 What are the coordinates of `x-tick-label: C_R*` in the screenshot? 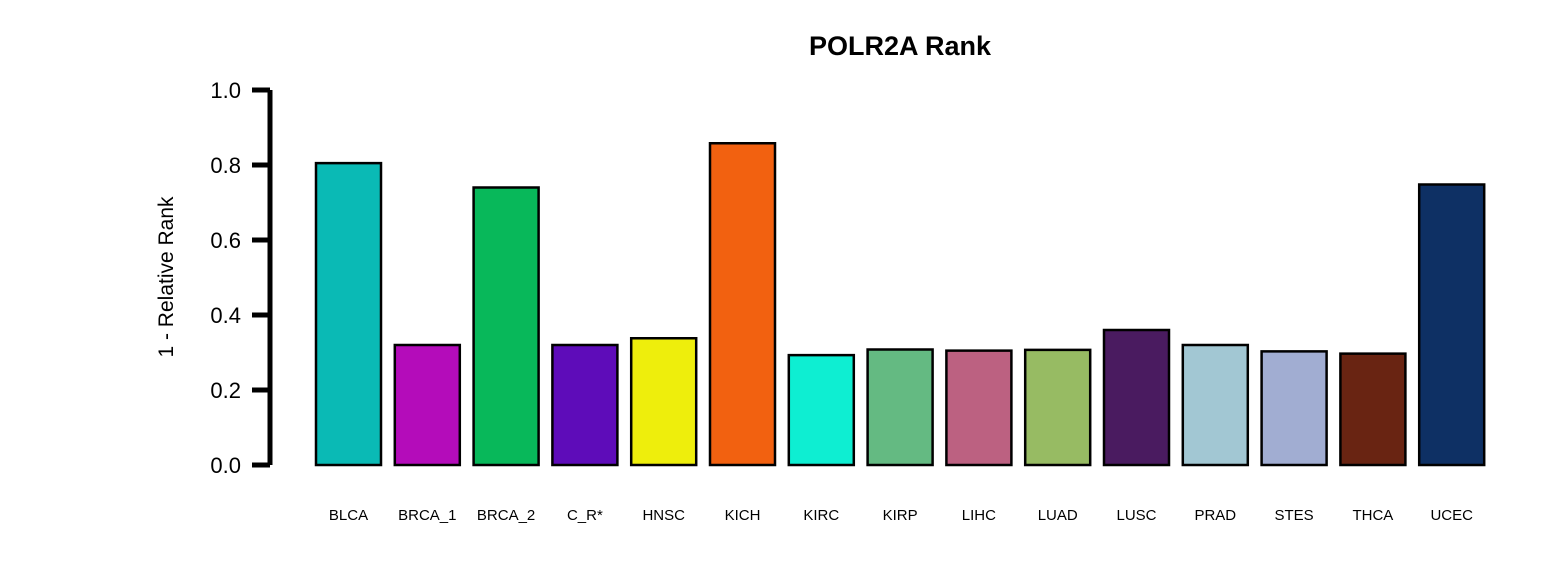 It's located at (585, 515).